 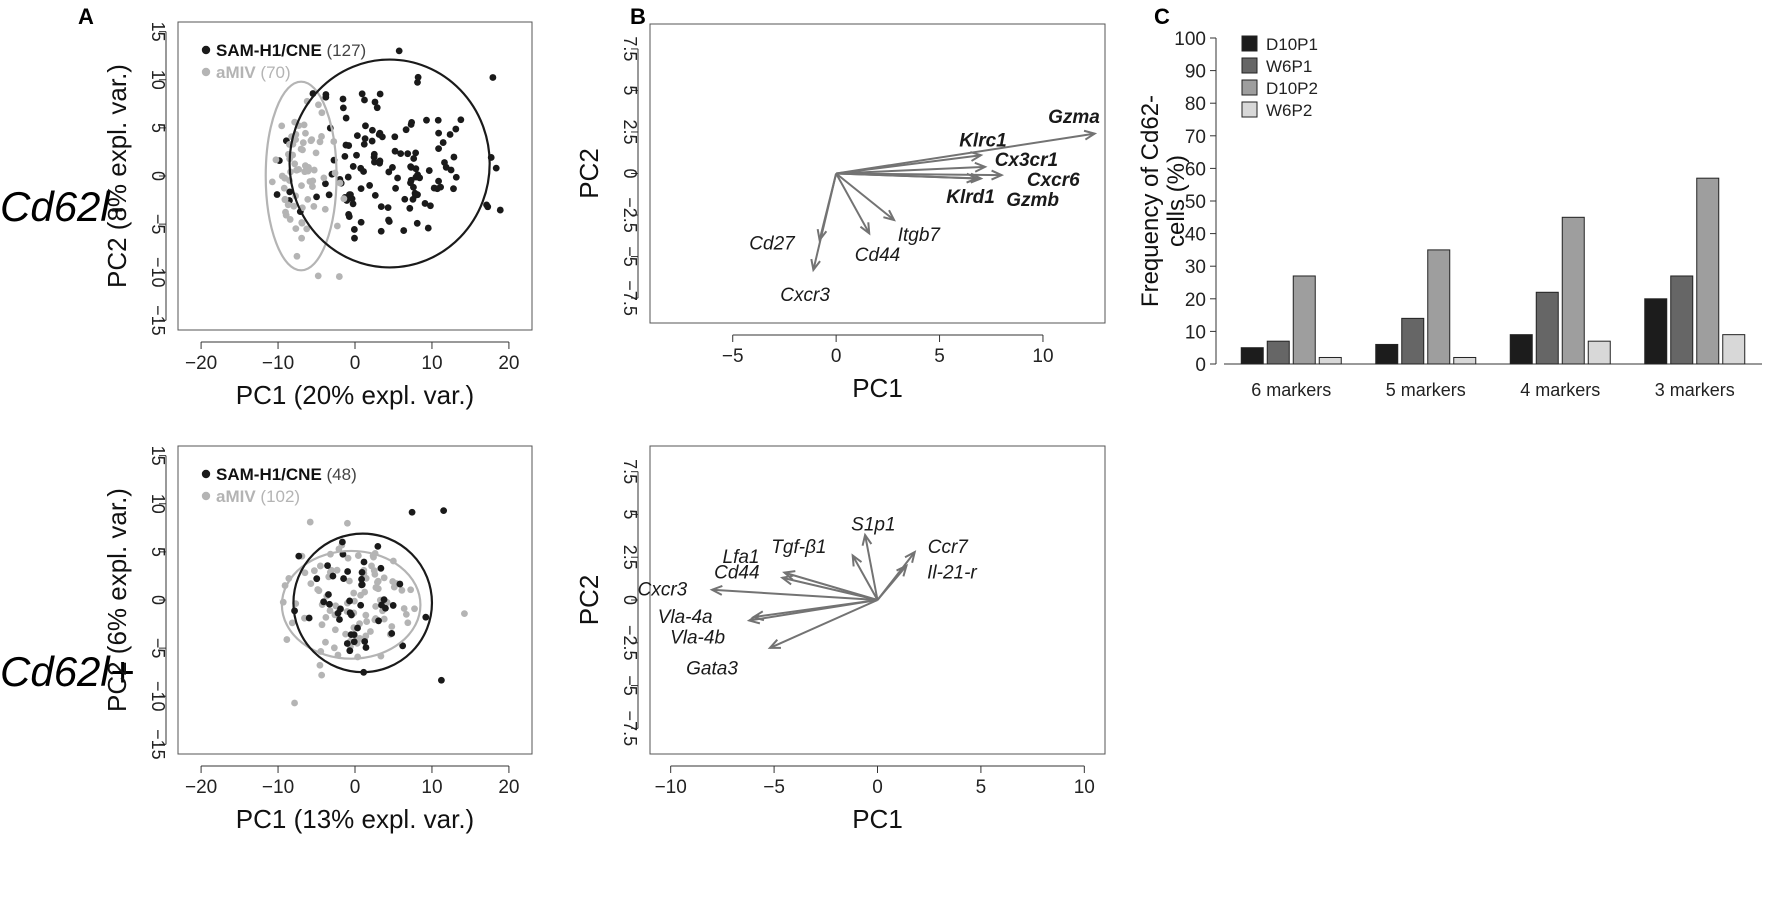 What do you see at coordinates (939, 356) in the screenshot?
I see `biplot-top-x-tick-label: 5` at bounding box center [939, 356].